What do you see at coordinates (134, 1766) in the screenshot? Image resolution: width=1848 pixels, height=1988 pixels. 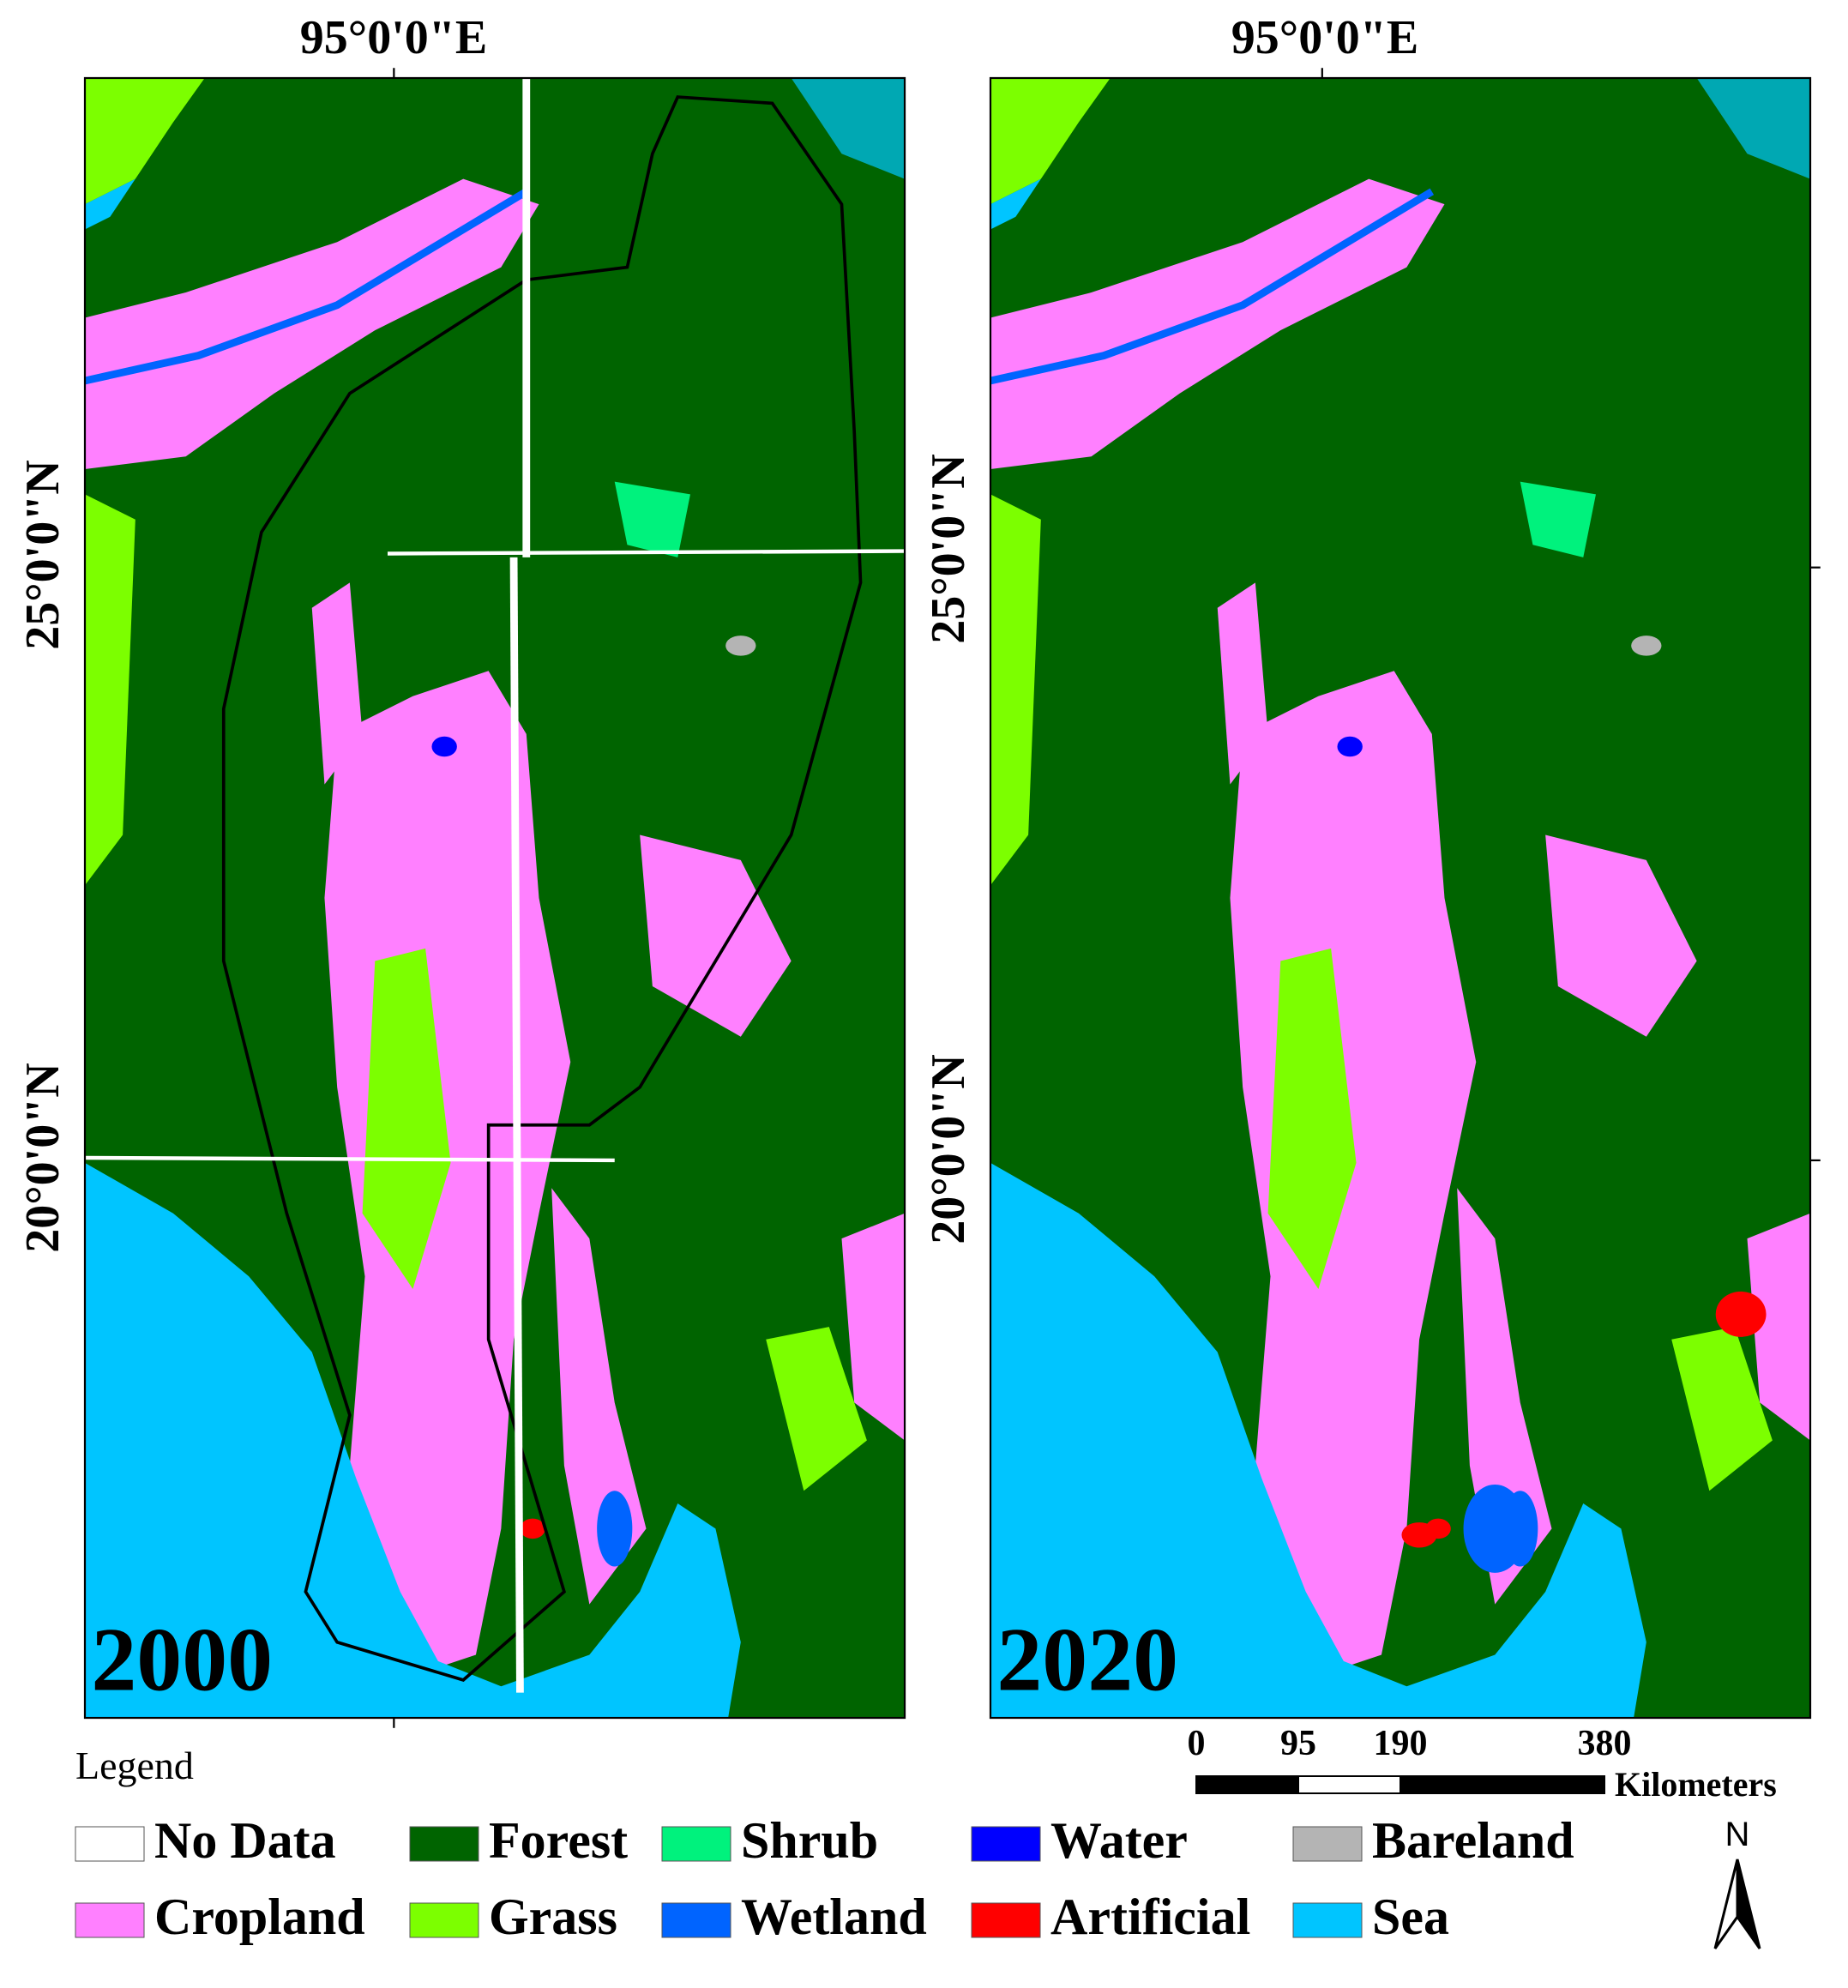 I see `legend-title: Legend` at bounding box center [134, 1766].